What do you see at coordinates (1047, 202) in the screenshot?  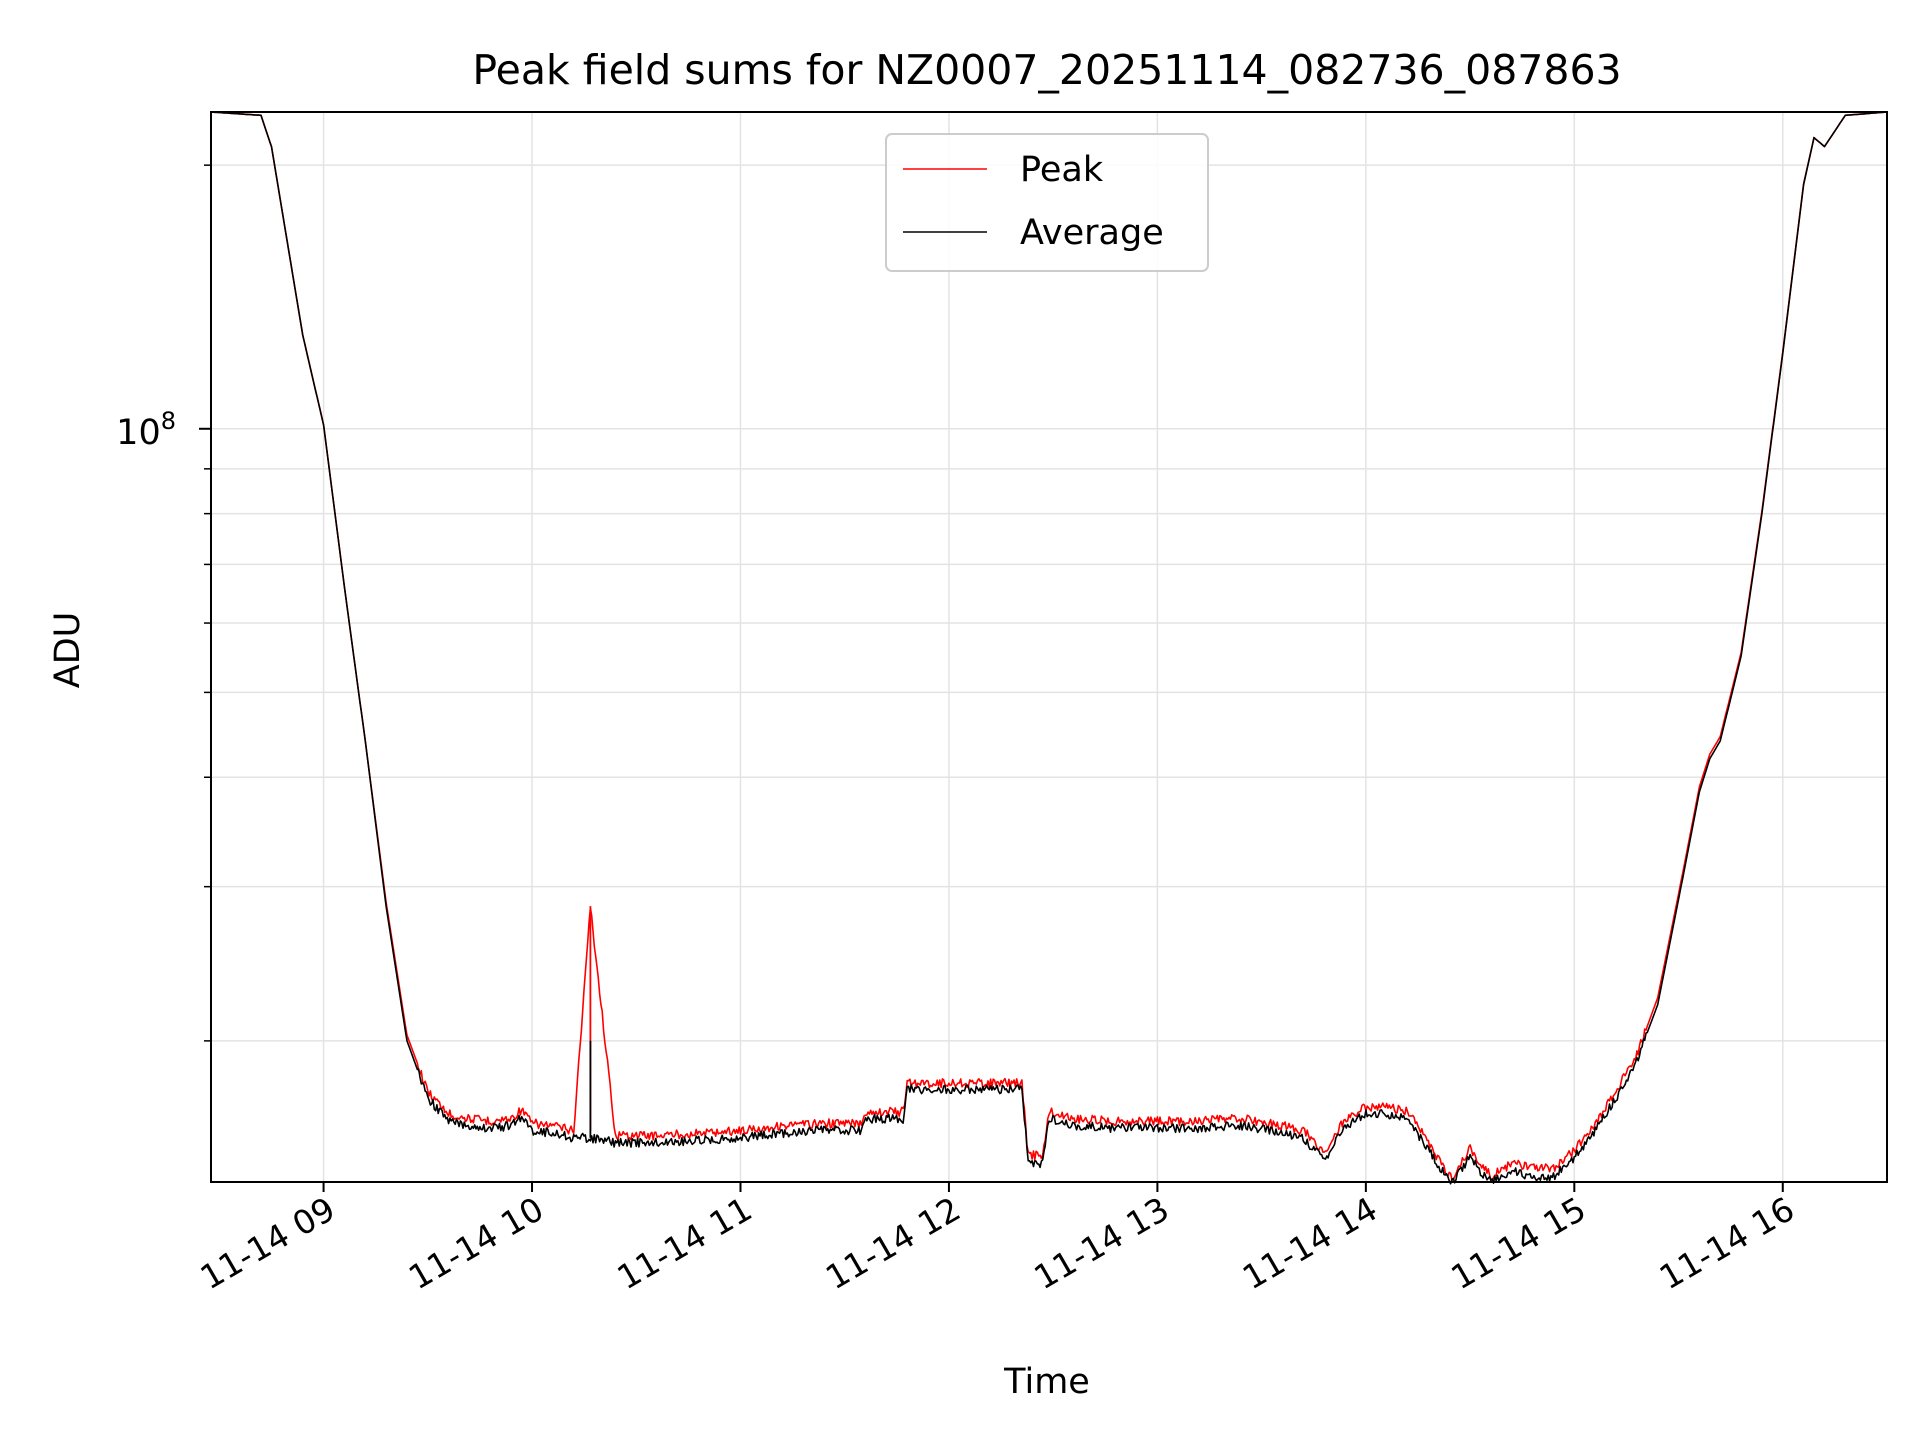 I see `legend: Peak Average` at bounding box center [1047, 202].